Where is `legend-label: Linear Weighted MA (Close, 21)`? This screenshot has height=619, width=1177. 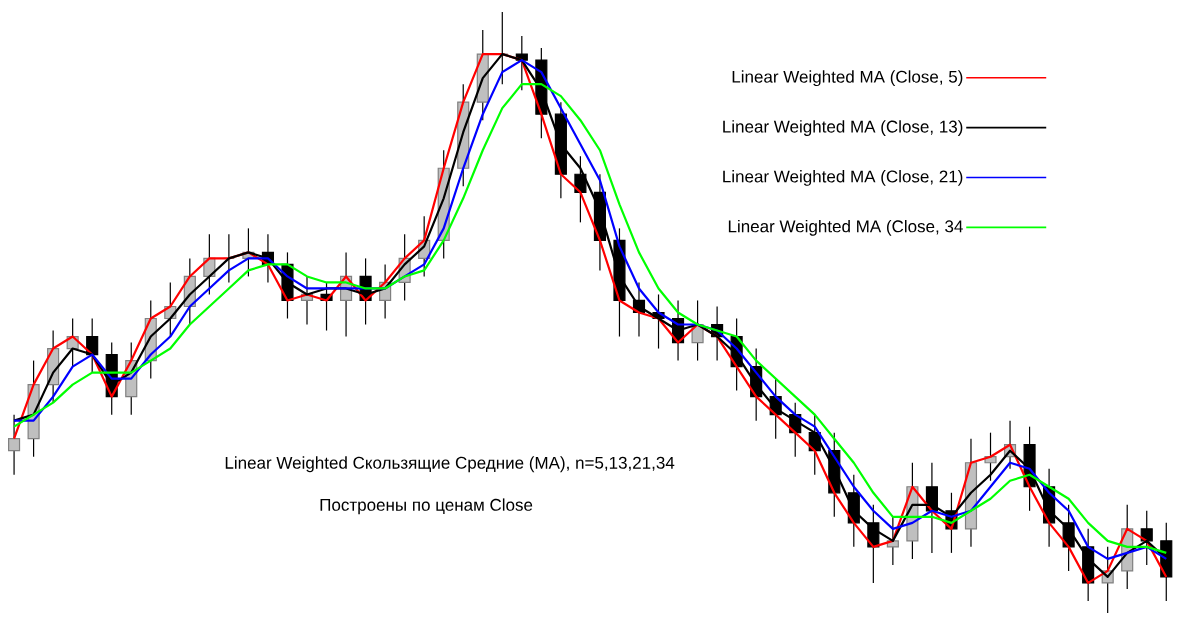
legend-label: Linear Weighted MA (Close, 21) is located at coordinates (843, 178).